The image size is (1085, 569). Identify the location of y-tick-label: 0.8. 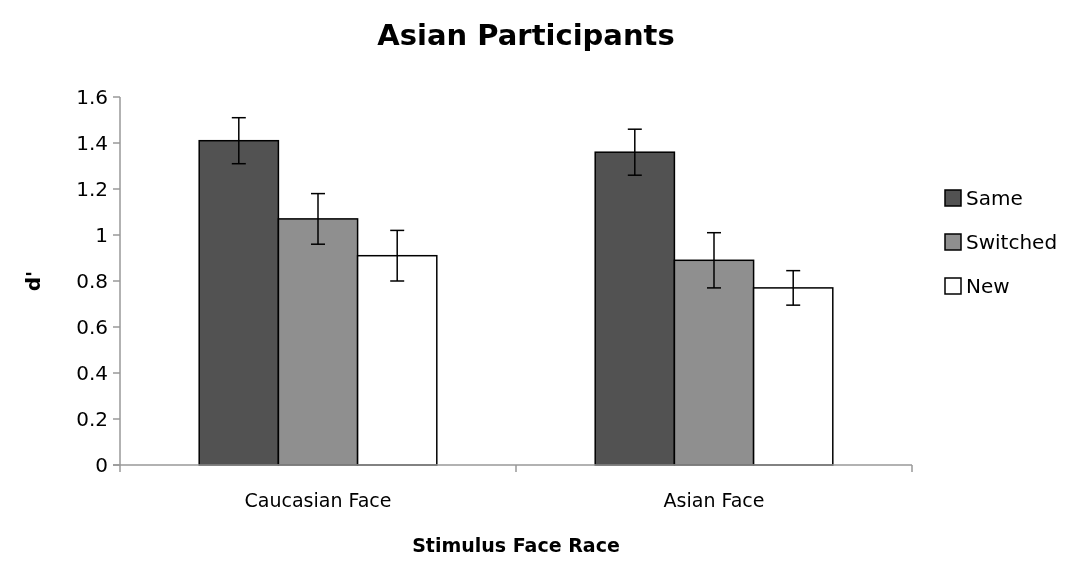
(92, 281).